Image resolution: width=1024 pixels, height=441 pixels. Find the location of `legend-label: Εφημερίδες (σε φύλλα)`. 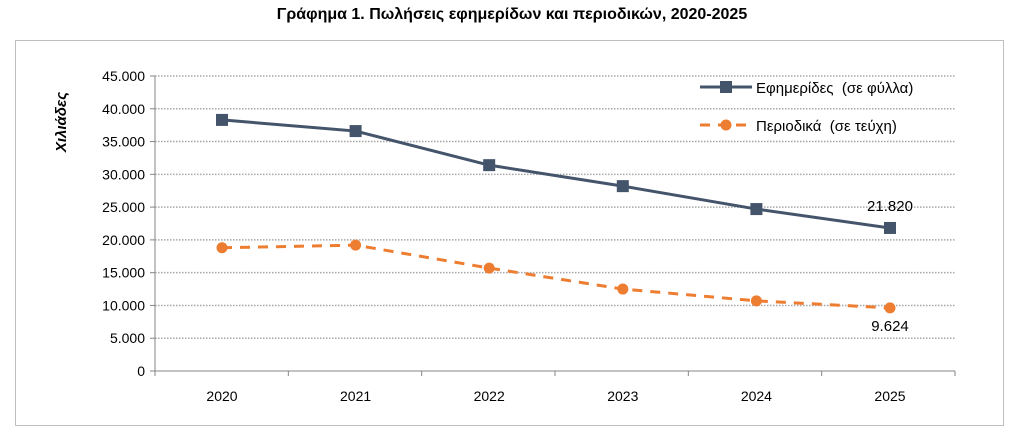

legend-label: Εφημερίδες (σε φύλλα) is located at coordinates (834, 88).